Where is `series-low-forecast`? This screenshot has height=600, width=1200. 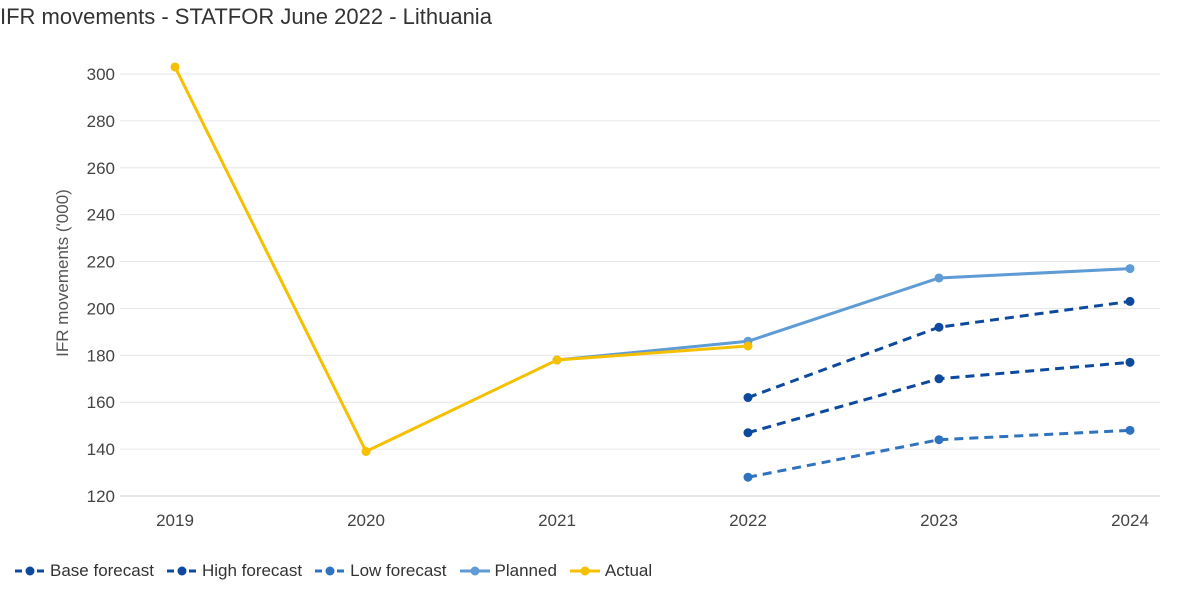
series-low-forecast is located at coordinates (939, 453).